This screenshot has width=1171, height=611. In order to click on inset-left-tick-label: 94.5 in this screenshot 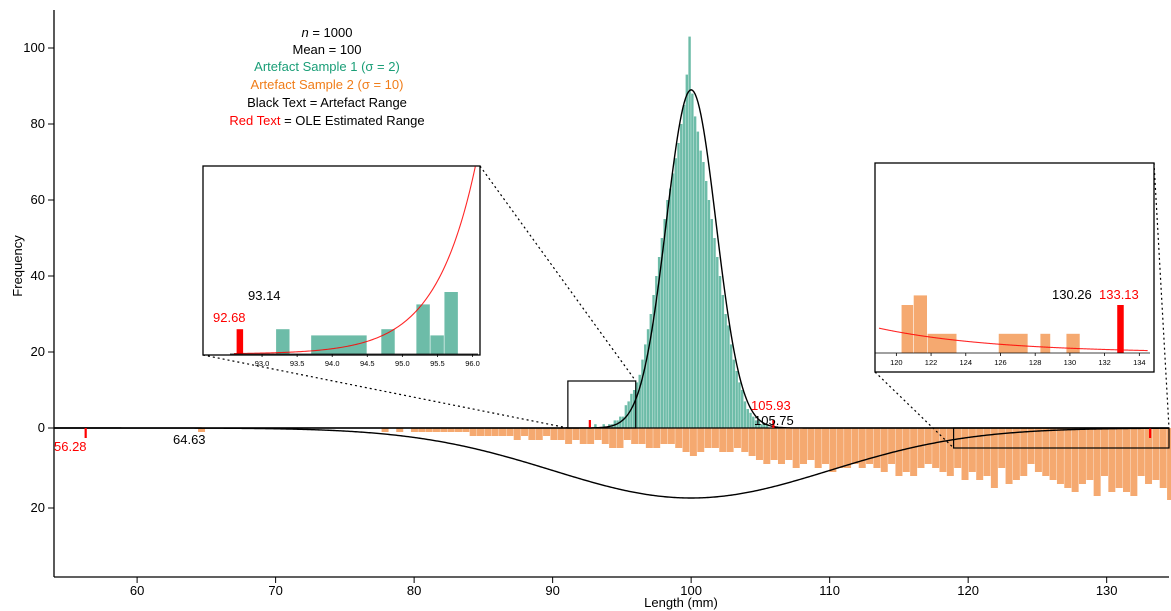, I will do `click(367, 363)`.